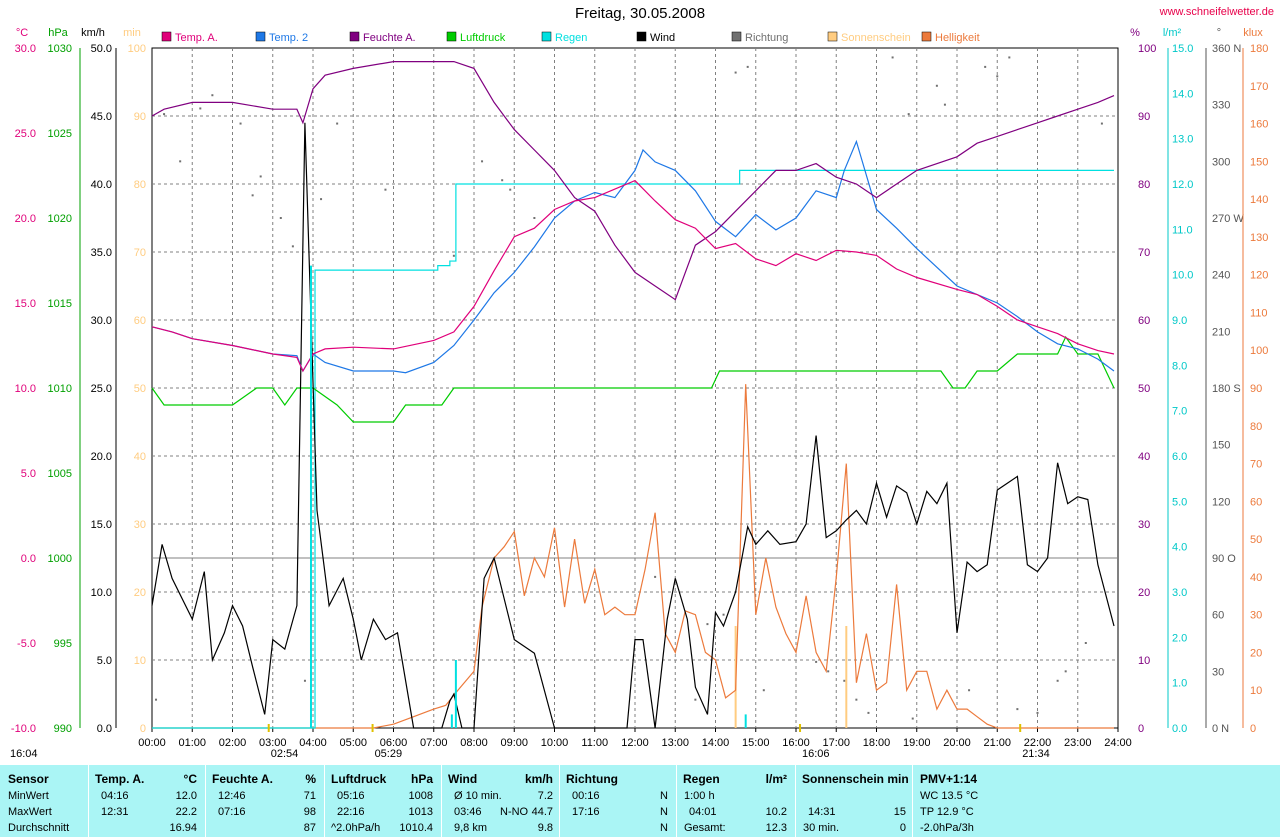  Describe the element at coordinates (949, 779) in the screenshot. I see `pmv-header: PMV+1:14` at that location.